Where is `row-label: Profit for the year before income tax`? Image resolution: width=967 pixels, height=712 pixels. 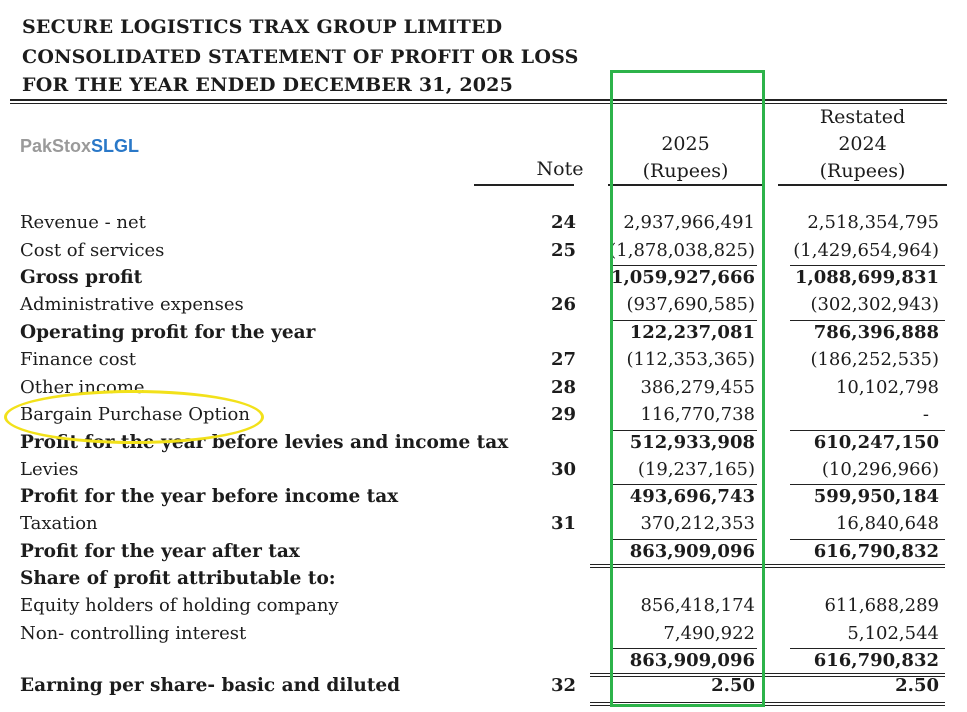 row-label: Profit for the year before income tax is located at coordinates (209, 496).